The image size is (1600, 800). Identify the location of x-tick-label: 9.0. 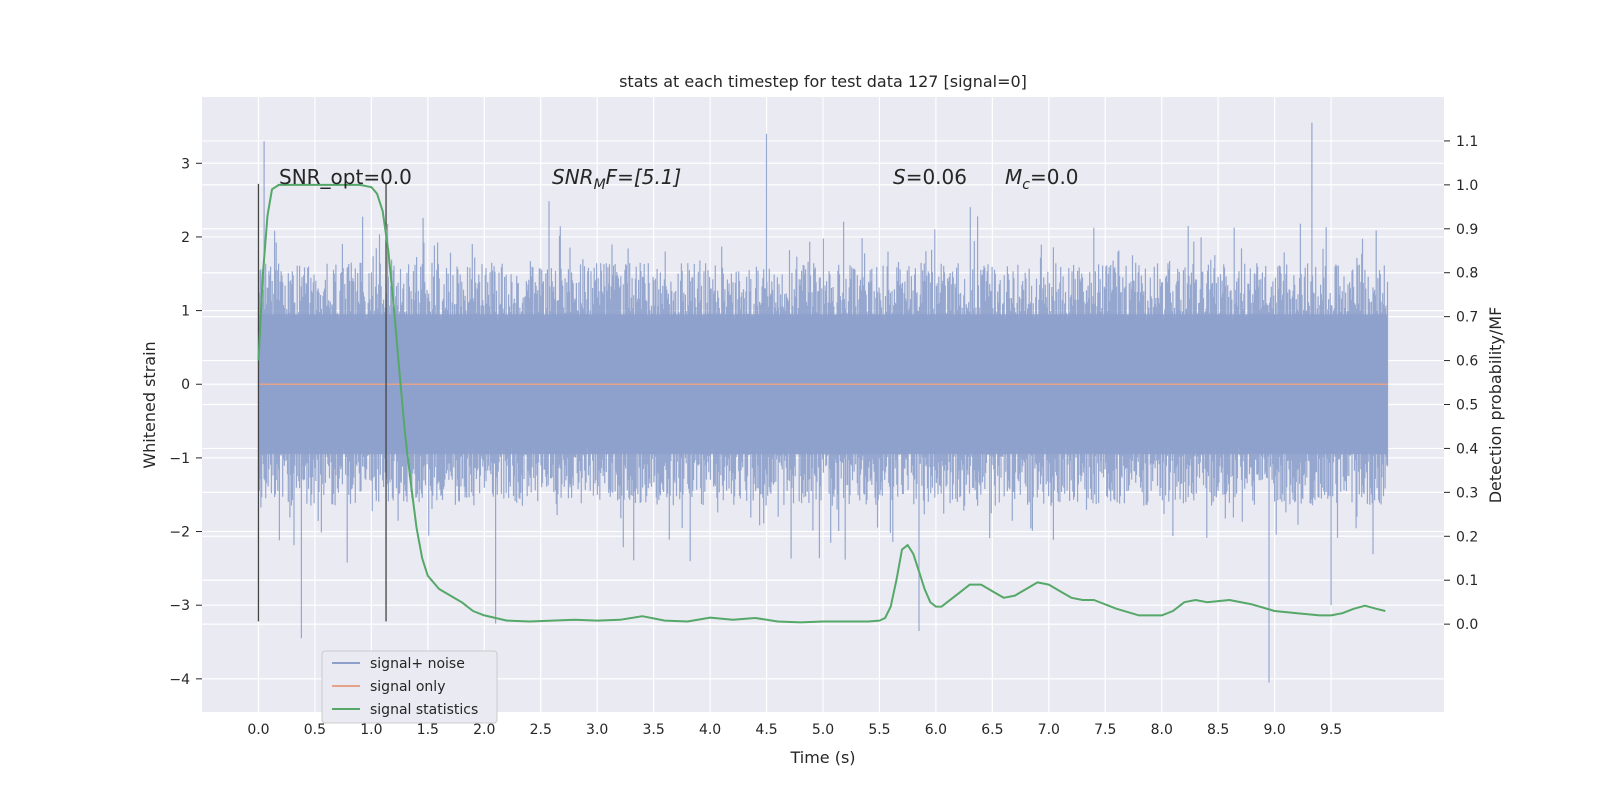
(1275, 730).